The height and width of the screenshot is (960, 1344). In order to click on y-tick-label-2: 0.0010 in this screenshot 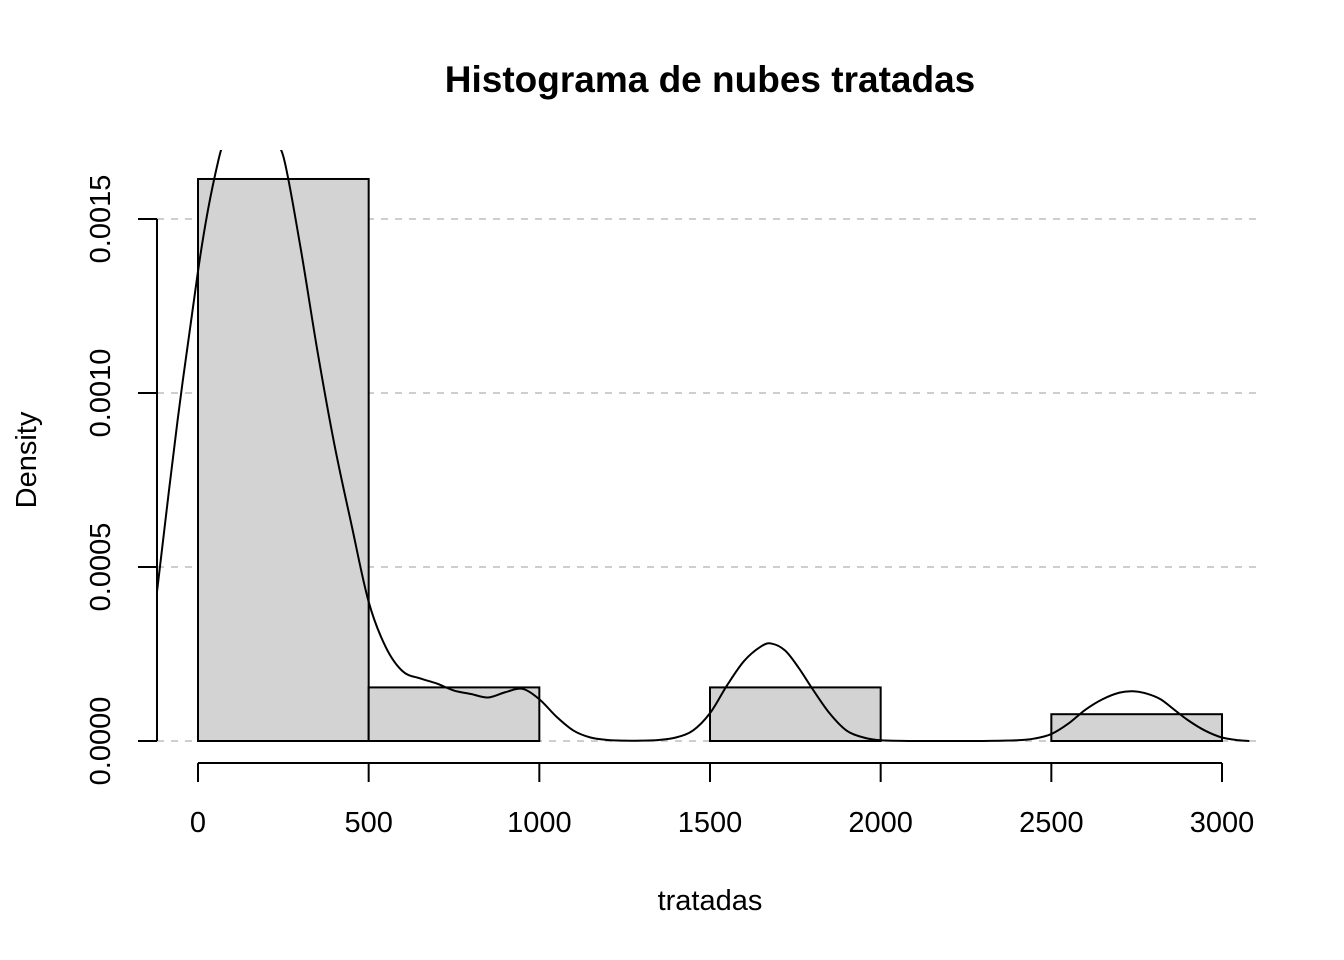, I will do `click(101, 393)`.